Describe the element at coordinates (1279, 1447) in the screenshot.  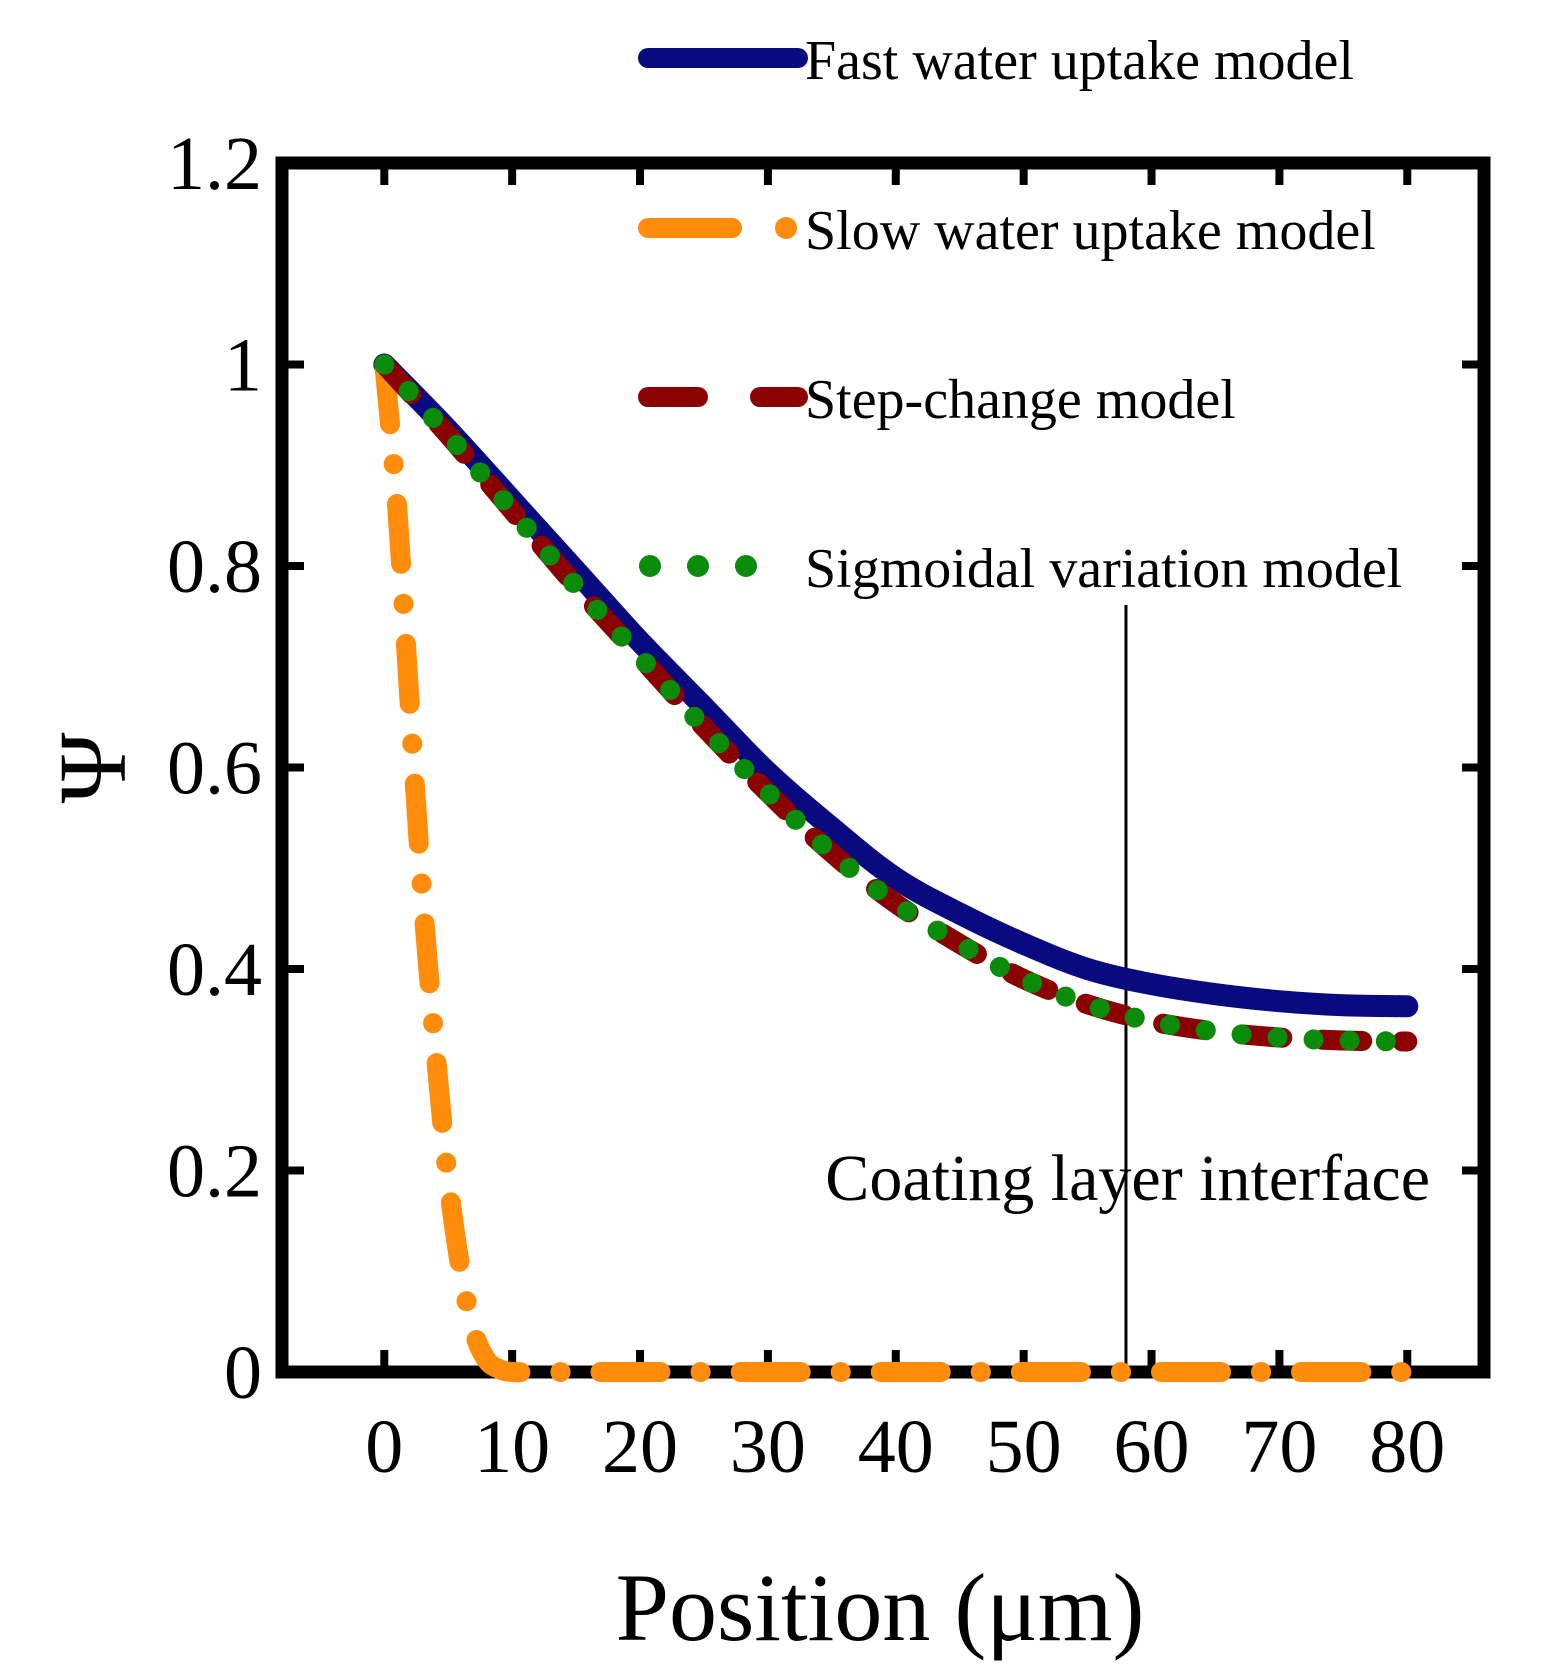
I see `x-tick-label-7: 70` at that location.